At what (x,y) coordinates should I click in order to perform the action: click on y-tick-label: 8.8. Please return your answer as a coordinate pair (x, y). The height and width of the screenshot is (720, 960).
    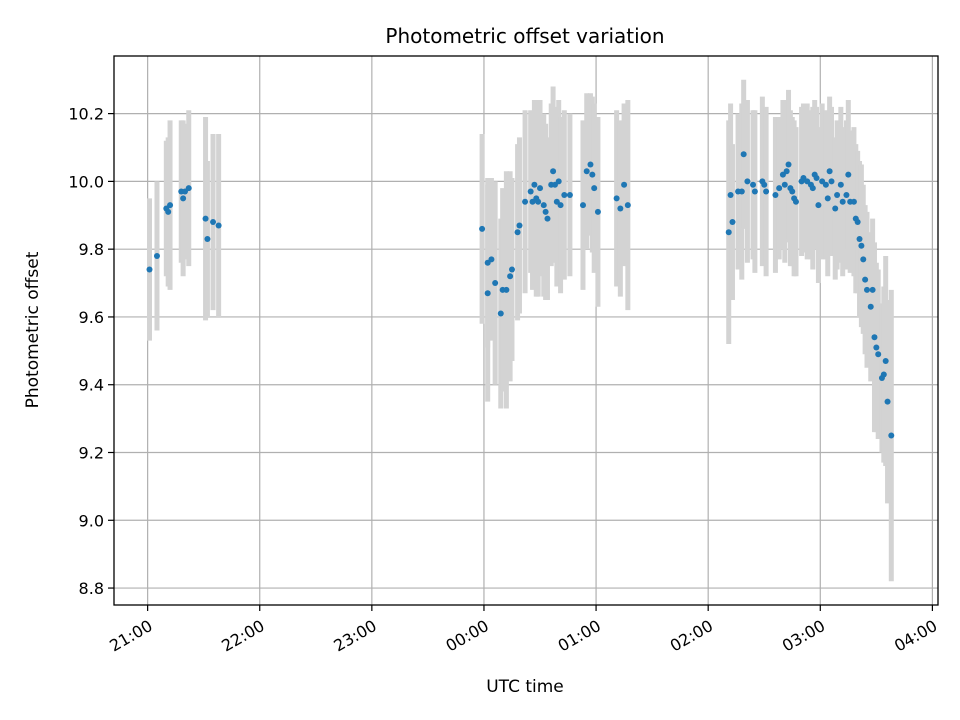
    Looking at the image, I should click on (91, 588).